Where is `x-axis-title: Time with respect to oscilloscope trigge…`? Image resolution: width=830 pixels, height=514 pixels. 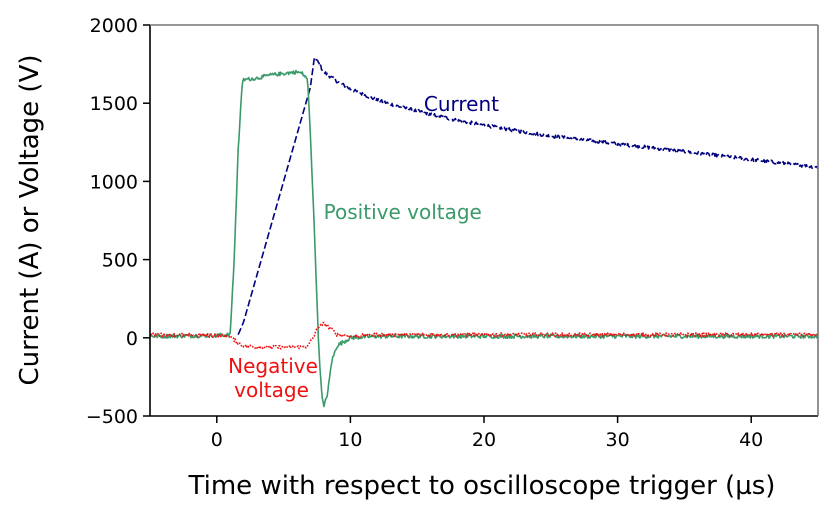 x-axis-title: Time with respect to oscilloscope trigge… is located at coordinates (482, 486).